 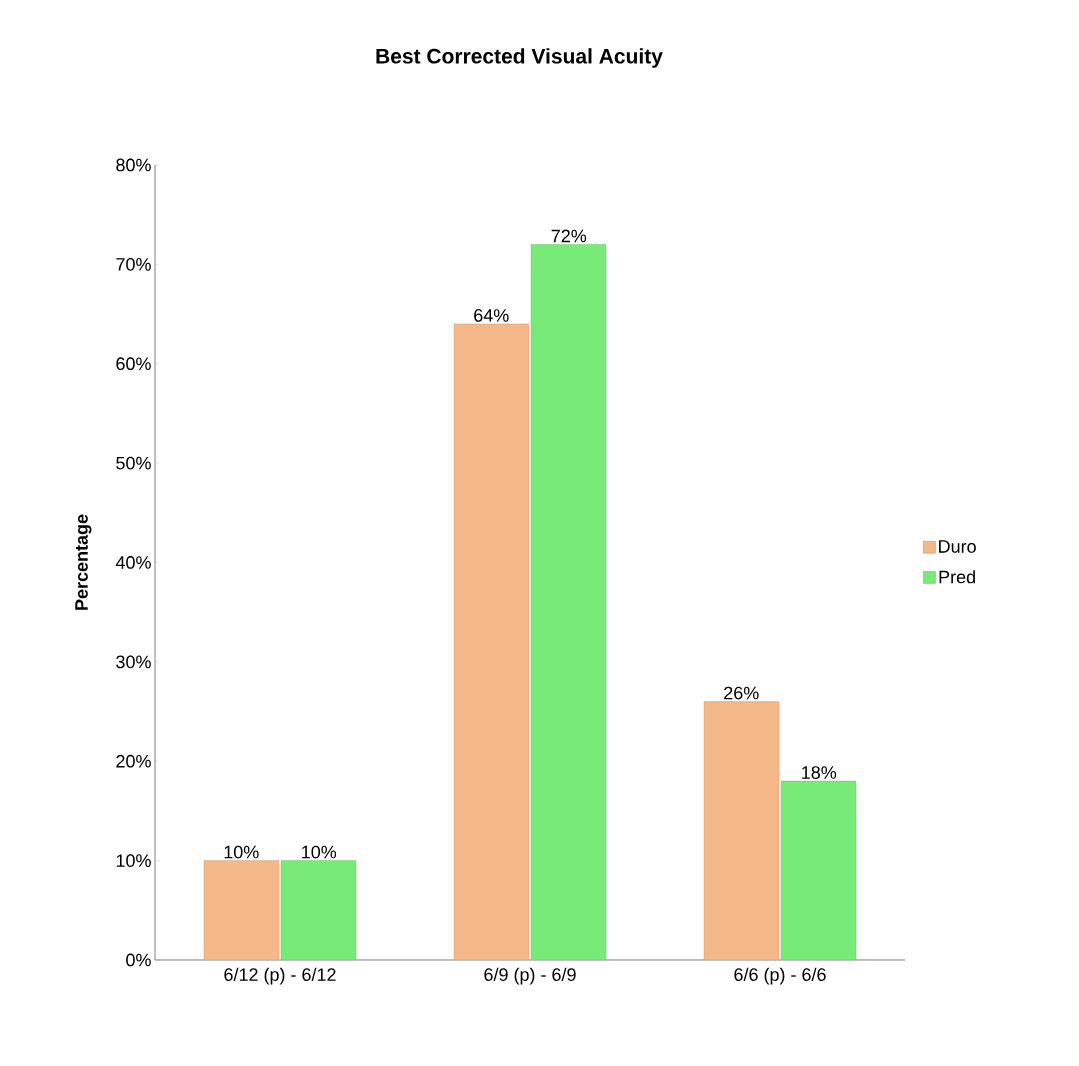 What do you see at coordinates (138, 960) in the screenshot?
I see `y-tick-label: 0%` at bounding box center [138, 960].